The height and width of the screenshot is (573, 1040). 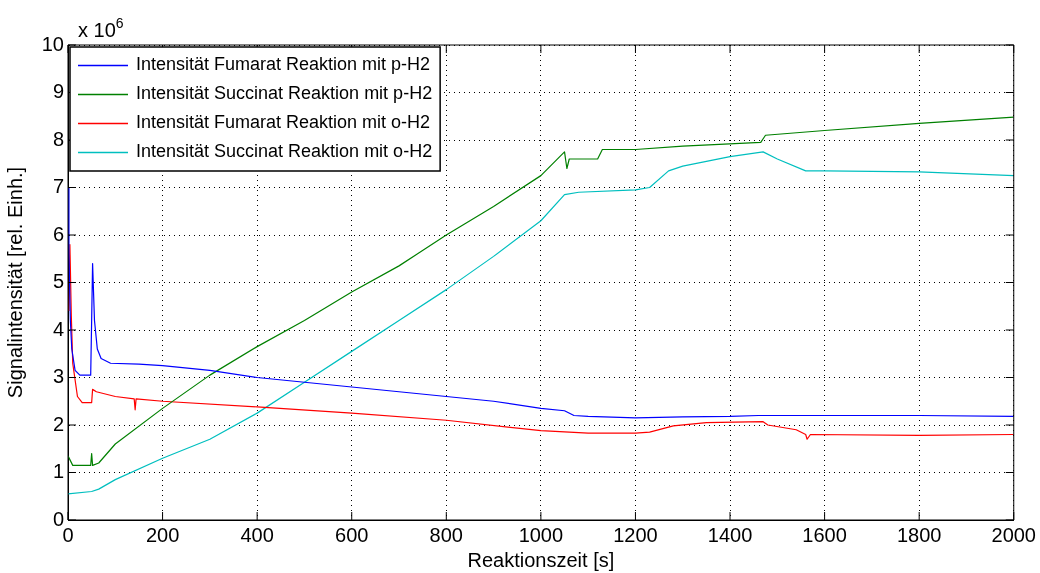 What do you see at coordinates (58, 233) in the screenshot?
I see `y-tick-label: 6` at bounding box center [58, 233].